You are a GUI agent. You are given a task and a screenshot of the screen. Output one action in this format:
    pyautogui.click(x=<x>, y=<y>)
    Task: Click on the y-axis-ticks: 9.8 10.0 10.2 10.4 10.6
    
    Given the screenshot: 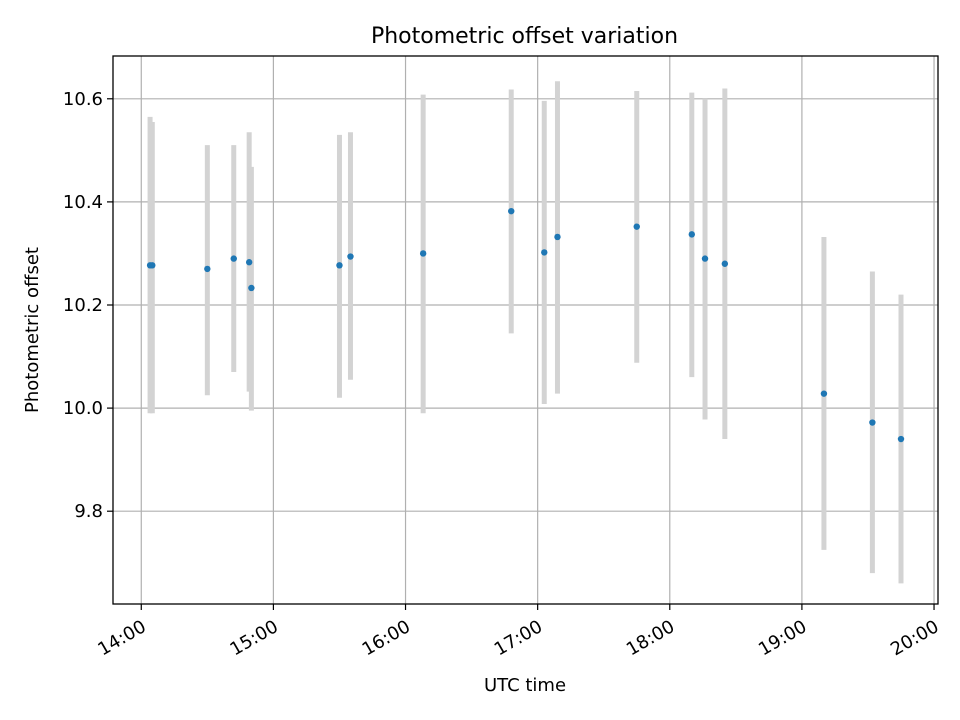 What is the action you would take?
    pyautogui.click(x=88, y=305)
    